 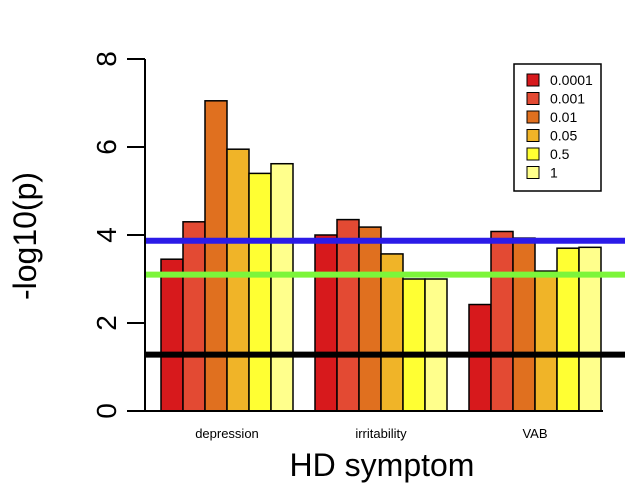 I want to click on legend-label: 0.0001, so click(x=571, y=80).